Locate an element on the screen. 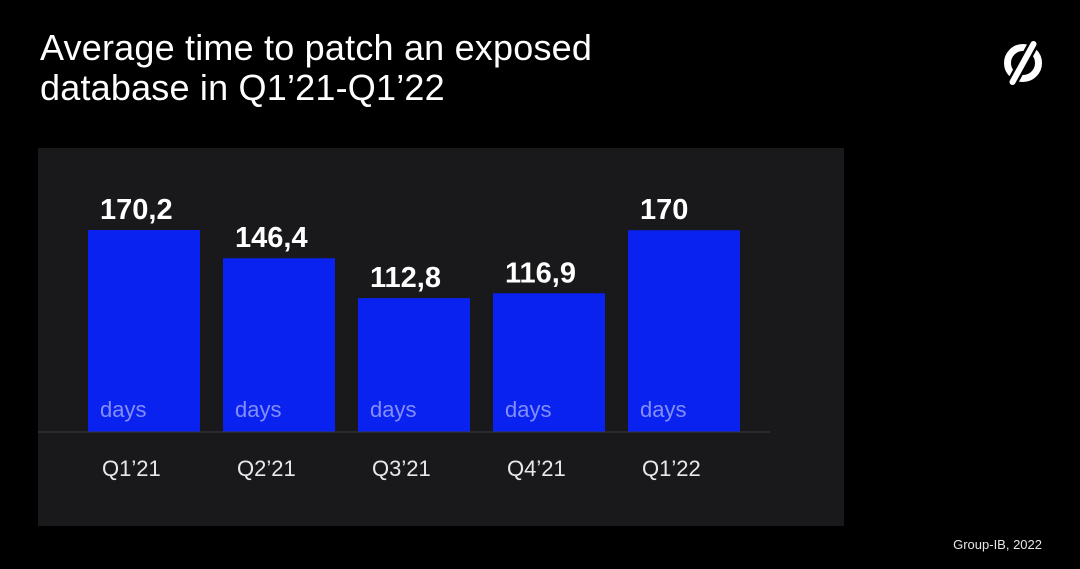  chart-title-line-1: Average time to patch an exposed is located at coordinates (316, 47).